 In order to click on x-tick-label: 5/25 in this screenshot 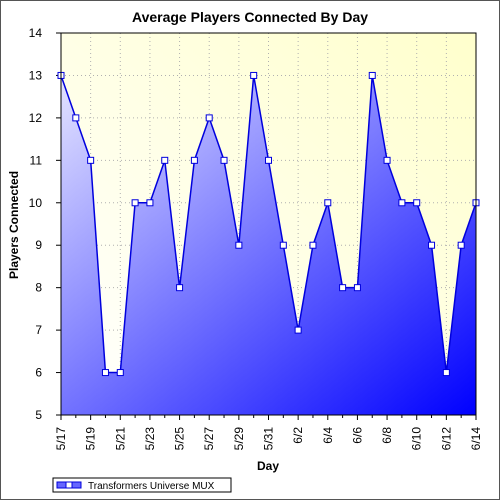, I will do `click(180, 439)`.